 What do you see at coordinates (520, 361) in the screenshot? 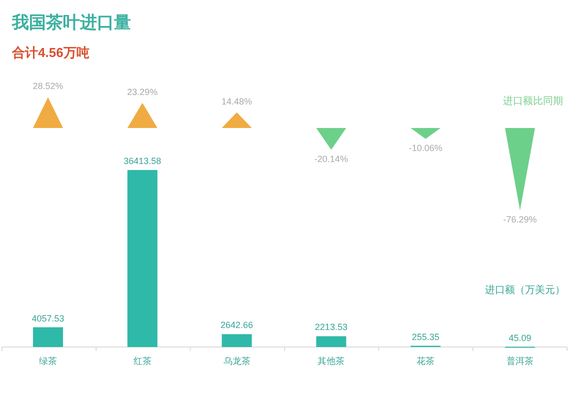
I see `x-tick-label: 普洱茶` at bounding box center [520, 361].